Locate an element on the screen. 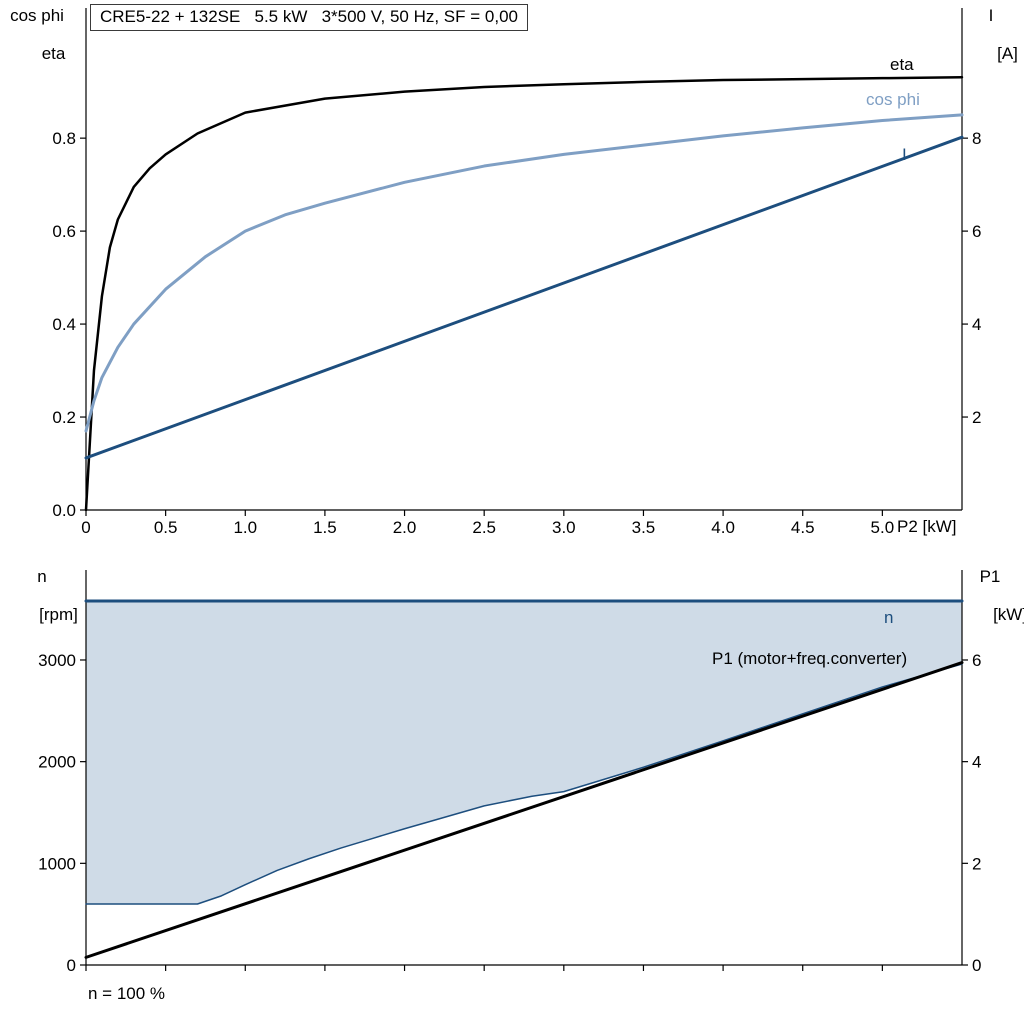 Image resolution: width=1024 pixels, height=1024 pixels. y-tick-label-left: 0.6 is located at coordinates (64, 231).